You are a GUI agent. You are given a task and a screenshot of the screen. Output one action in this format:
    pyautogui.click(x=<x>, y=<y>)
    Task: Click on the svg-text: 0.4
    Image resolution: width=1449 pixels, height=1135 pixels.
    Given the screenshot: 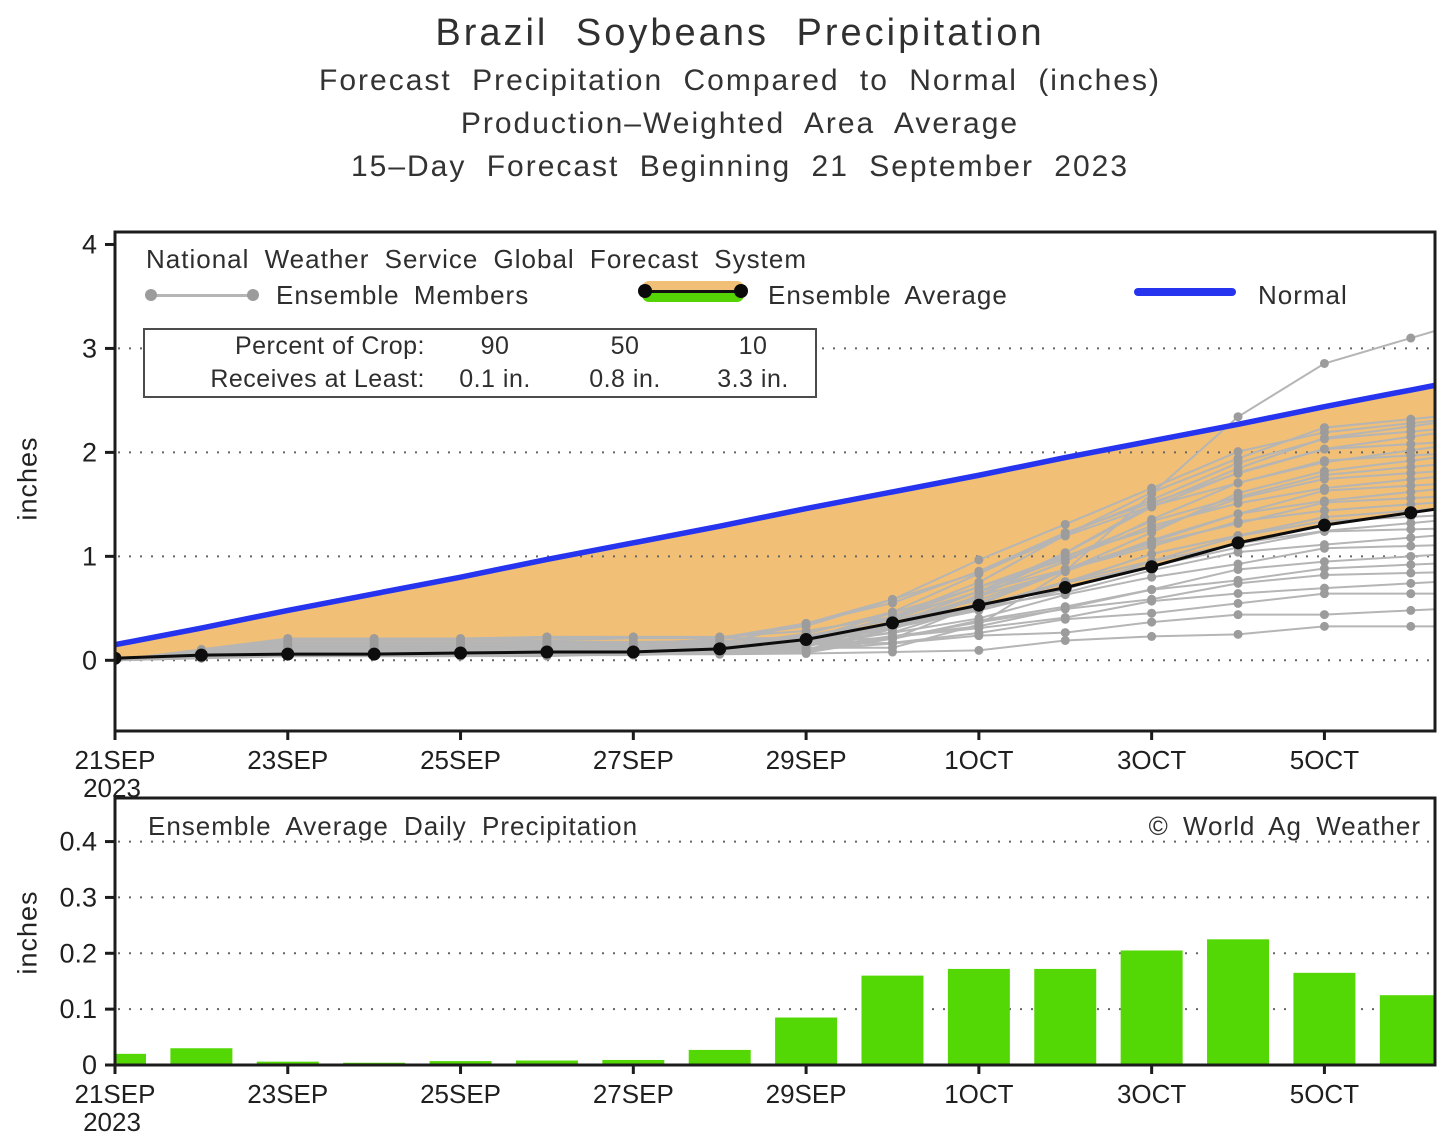 What is the action you would take?
    pyautogui.click(x=78, y=842)
    